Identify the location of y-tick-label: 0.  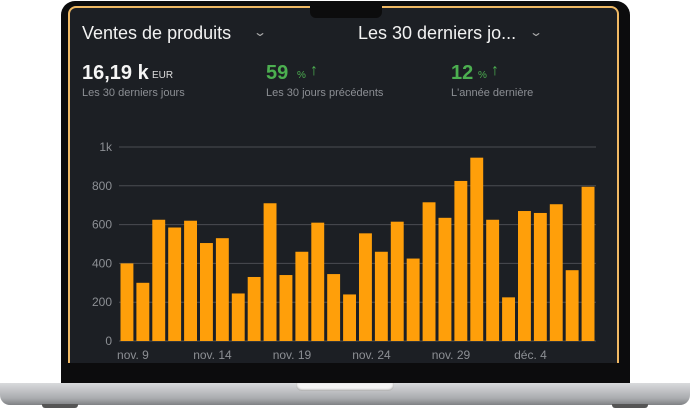
(108, 341).